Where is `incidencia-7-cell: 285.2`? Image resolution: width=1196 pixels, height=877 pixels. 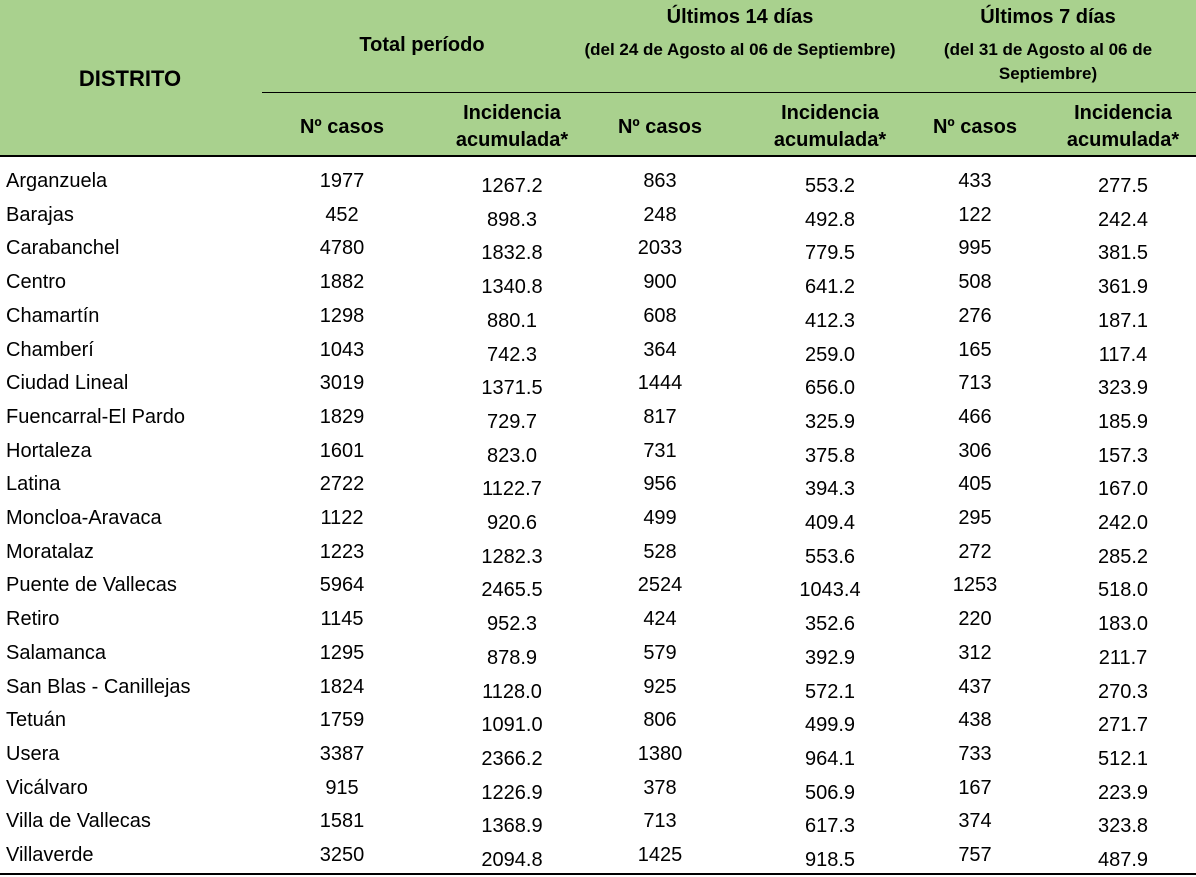 incidencia-7-cell: 285.2 is located at coordinates (1123, 556).